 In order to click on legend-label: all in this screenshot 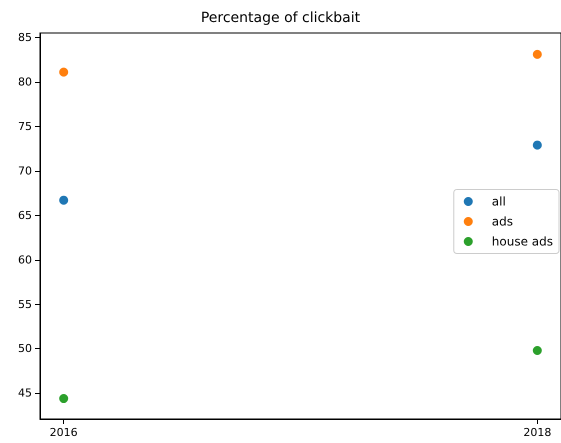, I will do `click(499, 201)`.